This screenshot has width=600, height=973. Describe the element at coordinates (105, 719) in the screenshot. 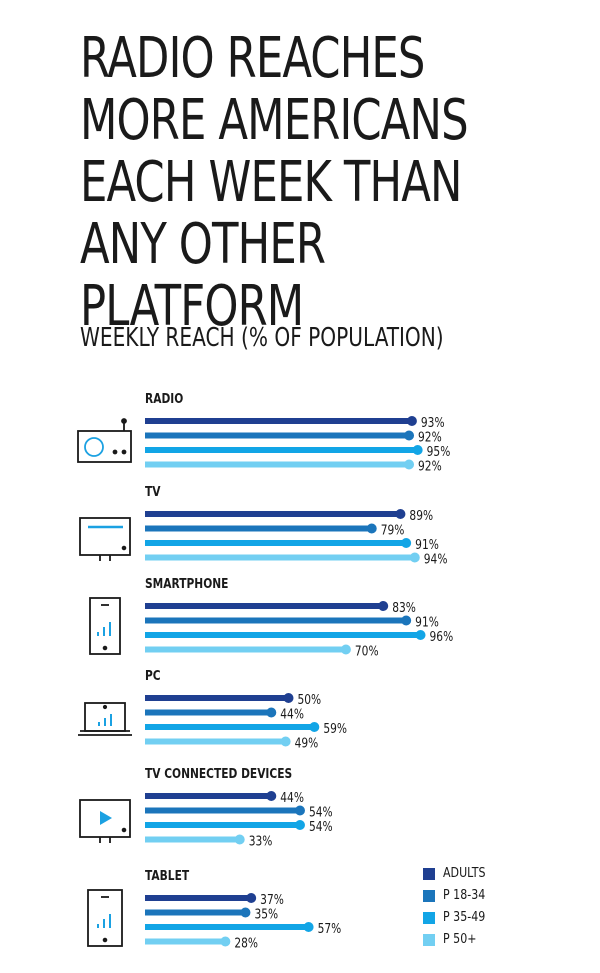

I see `pc-icon` at that location.